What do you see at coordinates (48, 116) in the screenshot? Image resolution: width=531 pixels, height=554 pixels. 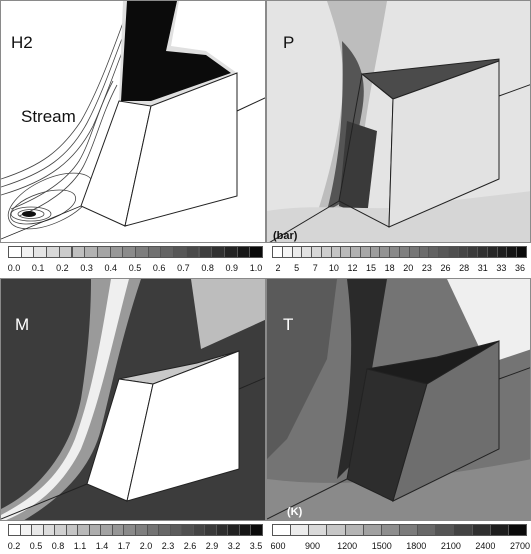 I see `panel-label-stream: Stream` at bounding box center [48, 116].